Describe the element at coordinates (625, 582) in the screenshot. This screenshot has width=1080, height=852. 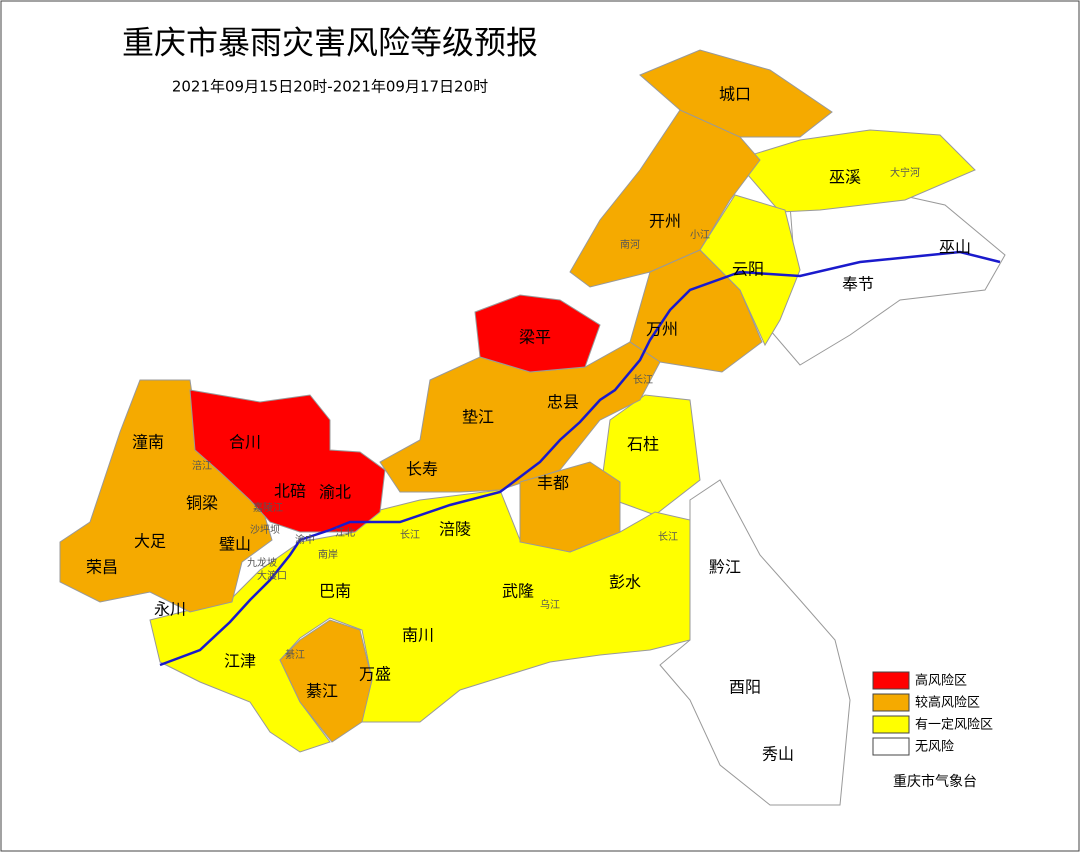
I see `district-label: 彭水` at that location.